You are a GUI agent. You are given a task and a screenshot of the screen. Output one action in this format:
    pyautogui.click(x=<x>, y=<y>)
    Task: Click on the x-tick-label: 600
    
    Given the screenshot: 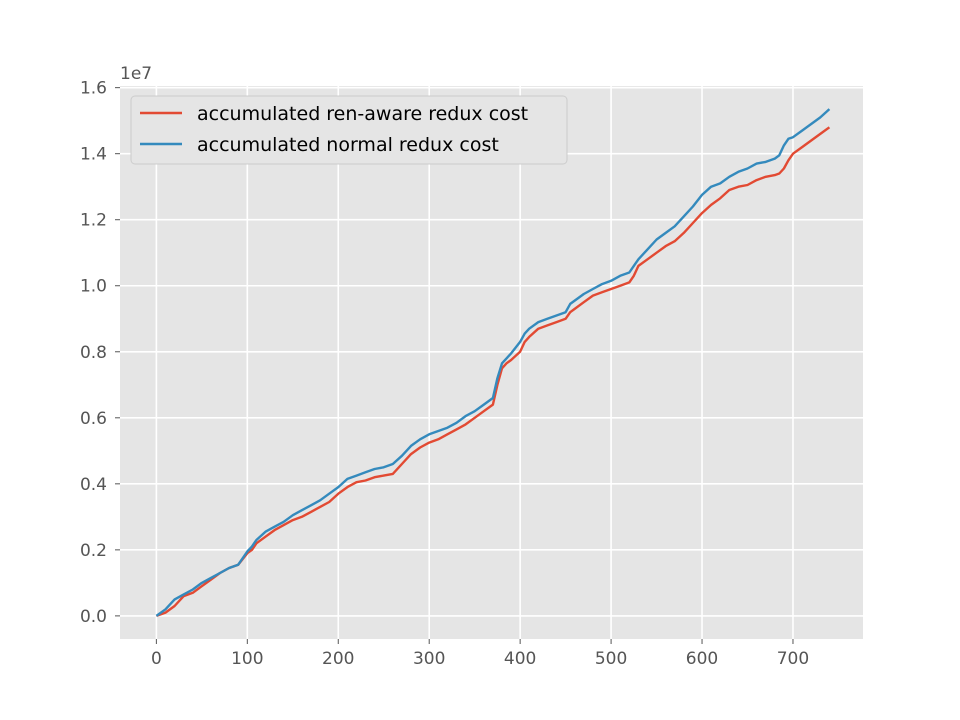 What is the action you would take?
    pyautogui.click(x=702, y=659)
    